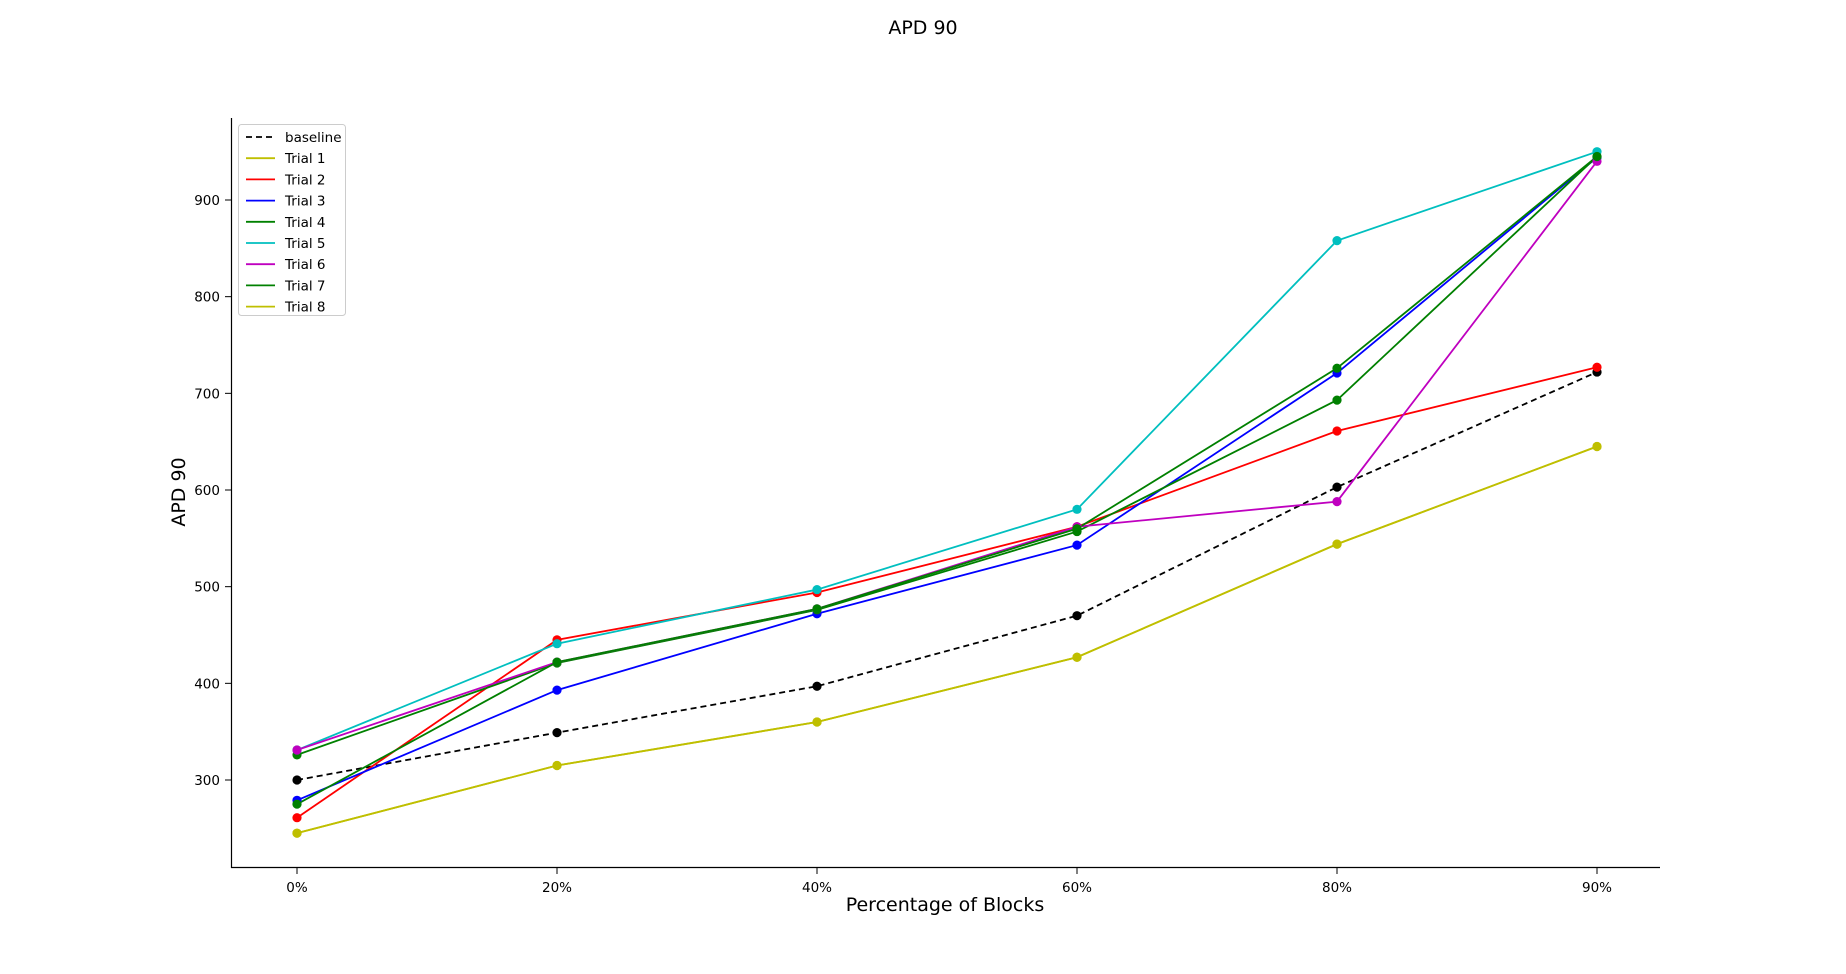 The height and width of the screenshot is (974, 1846). What do you see at coordinates (1597, 888) in the screenshot?
I see `x-tick-label: 90%` at bounding box center [1597, 888].